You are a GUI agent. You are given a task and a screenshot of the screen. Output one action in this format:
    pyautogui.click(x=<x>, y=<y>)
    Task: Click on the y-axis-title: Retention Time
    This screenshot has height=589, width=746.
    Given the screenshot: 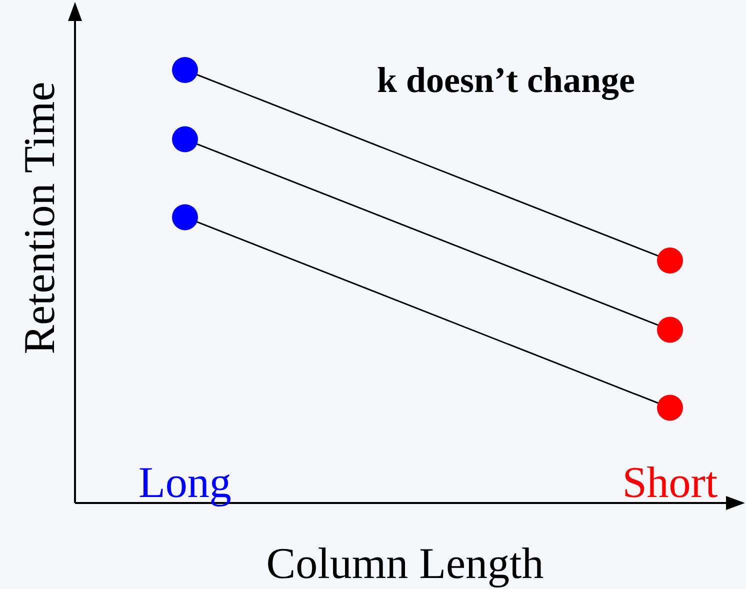 What is the action you would take?
    pyautogui.click(x=39, y=218)
    